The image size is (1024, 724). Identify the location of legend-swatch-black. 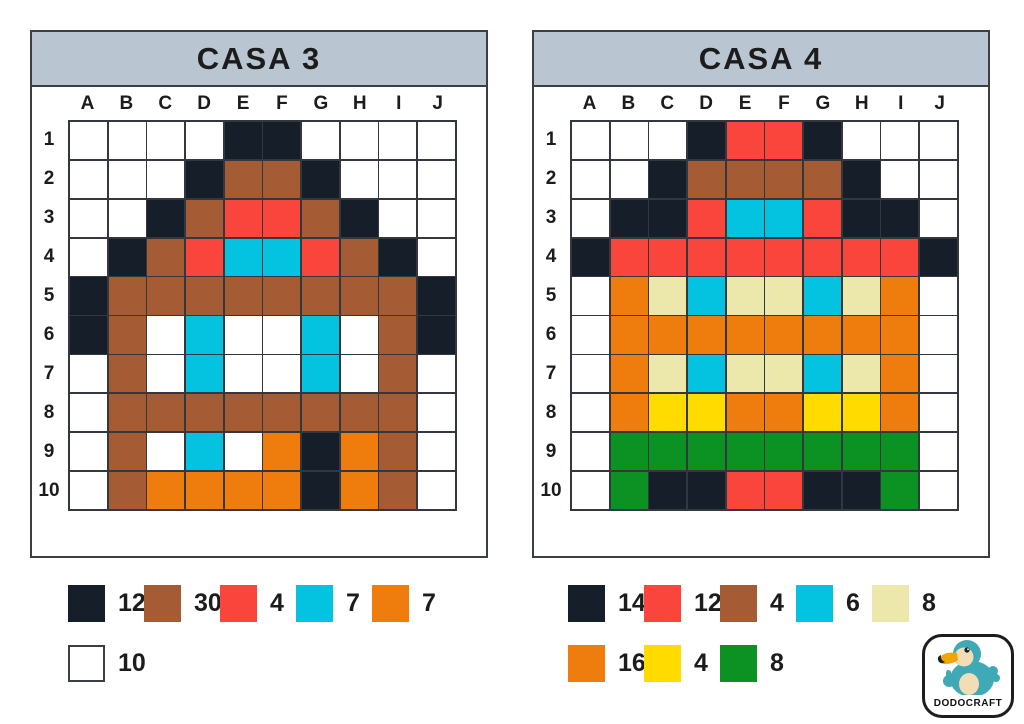
(586, 603).